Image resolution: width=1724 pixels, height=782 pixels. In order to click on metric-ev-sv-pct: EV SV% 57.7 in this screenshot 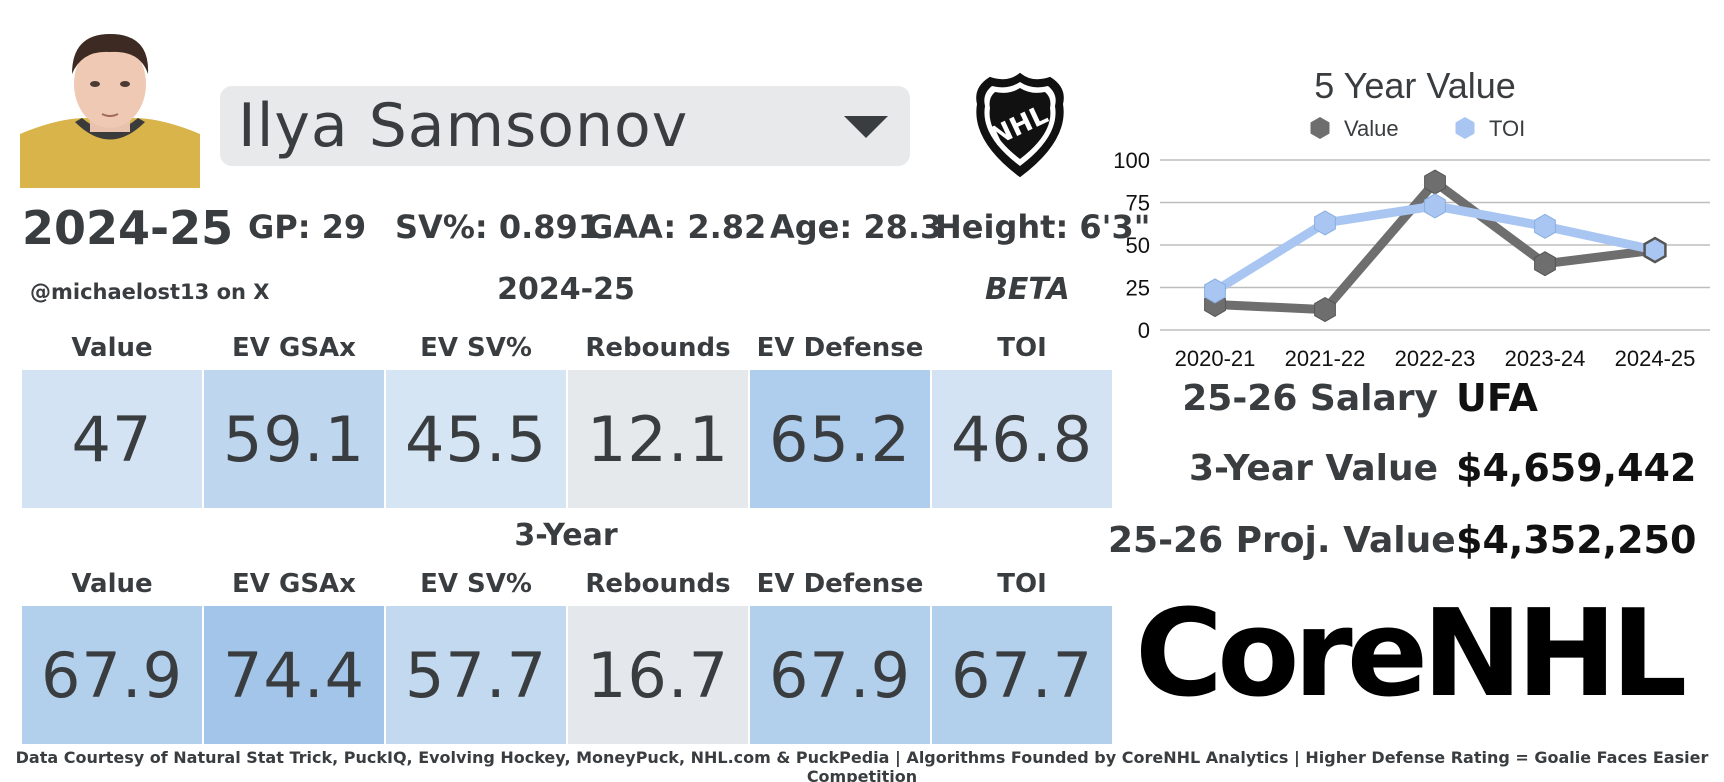, I will do `click(476, 653)`.